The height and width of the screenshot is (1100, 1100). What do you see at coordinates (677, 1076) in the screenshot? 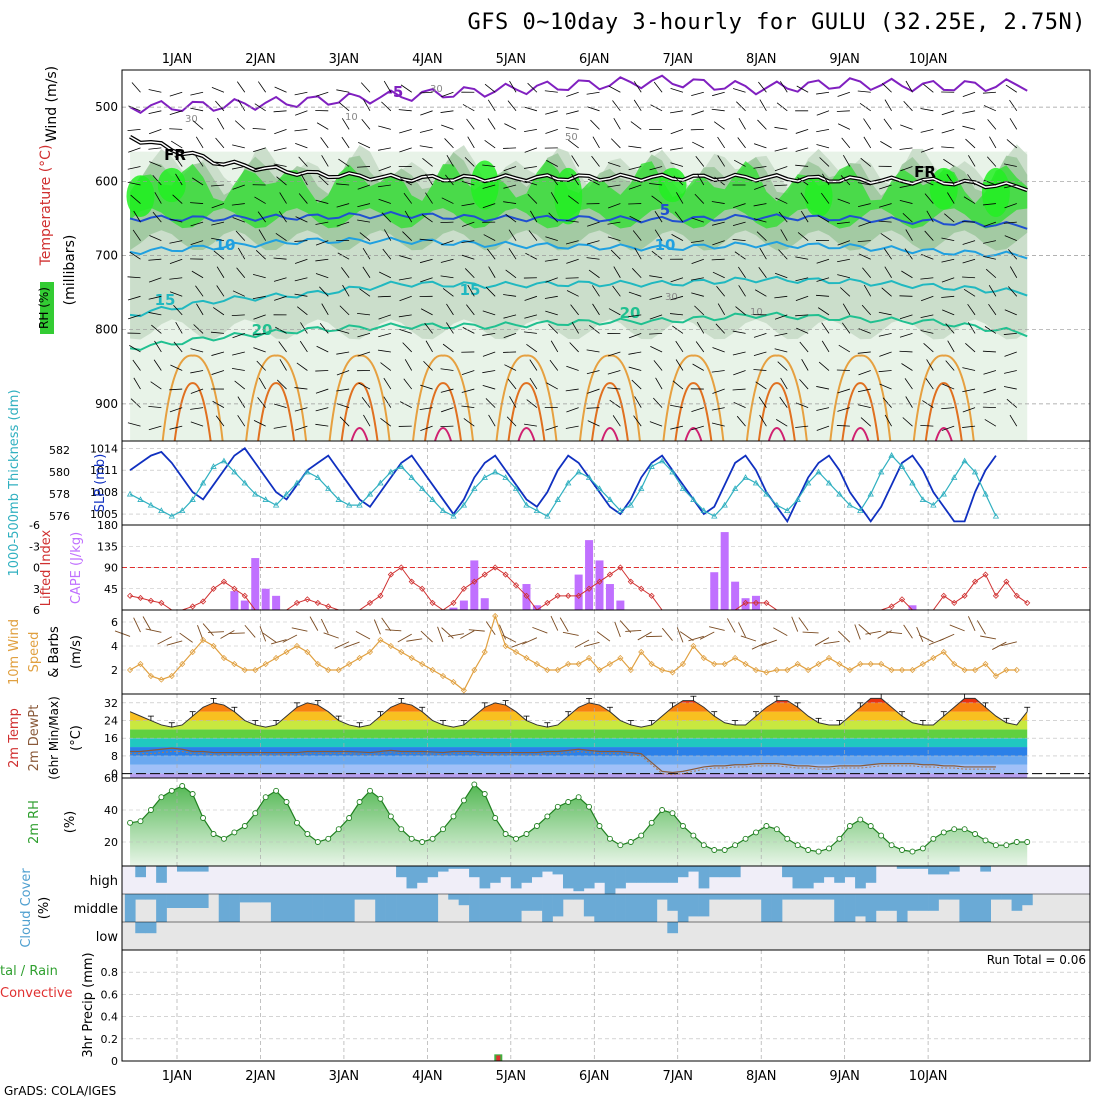
I see `date-label-bottom: 7JAN` at bounding box center [677, 1076].